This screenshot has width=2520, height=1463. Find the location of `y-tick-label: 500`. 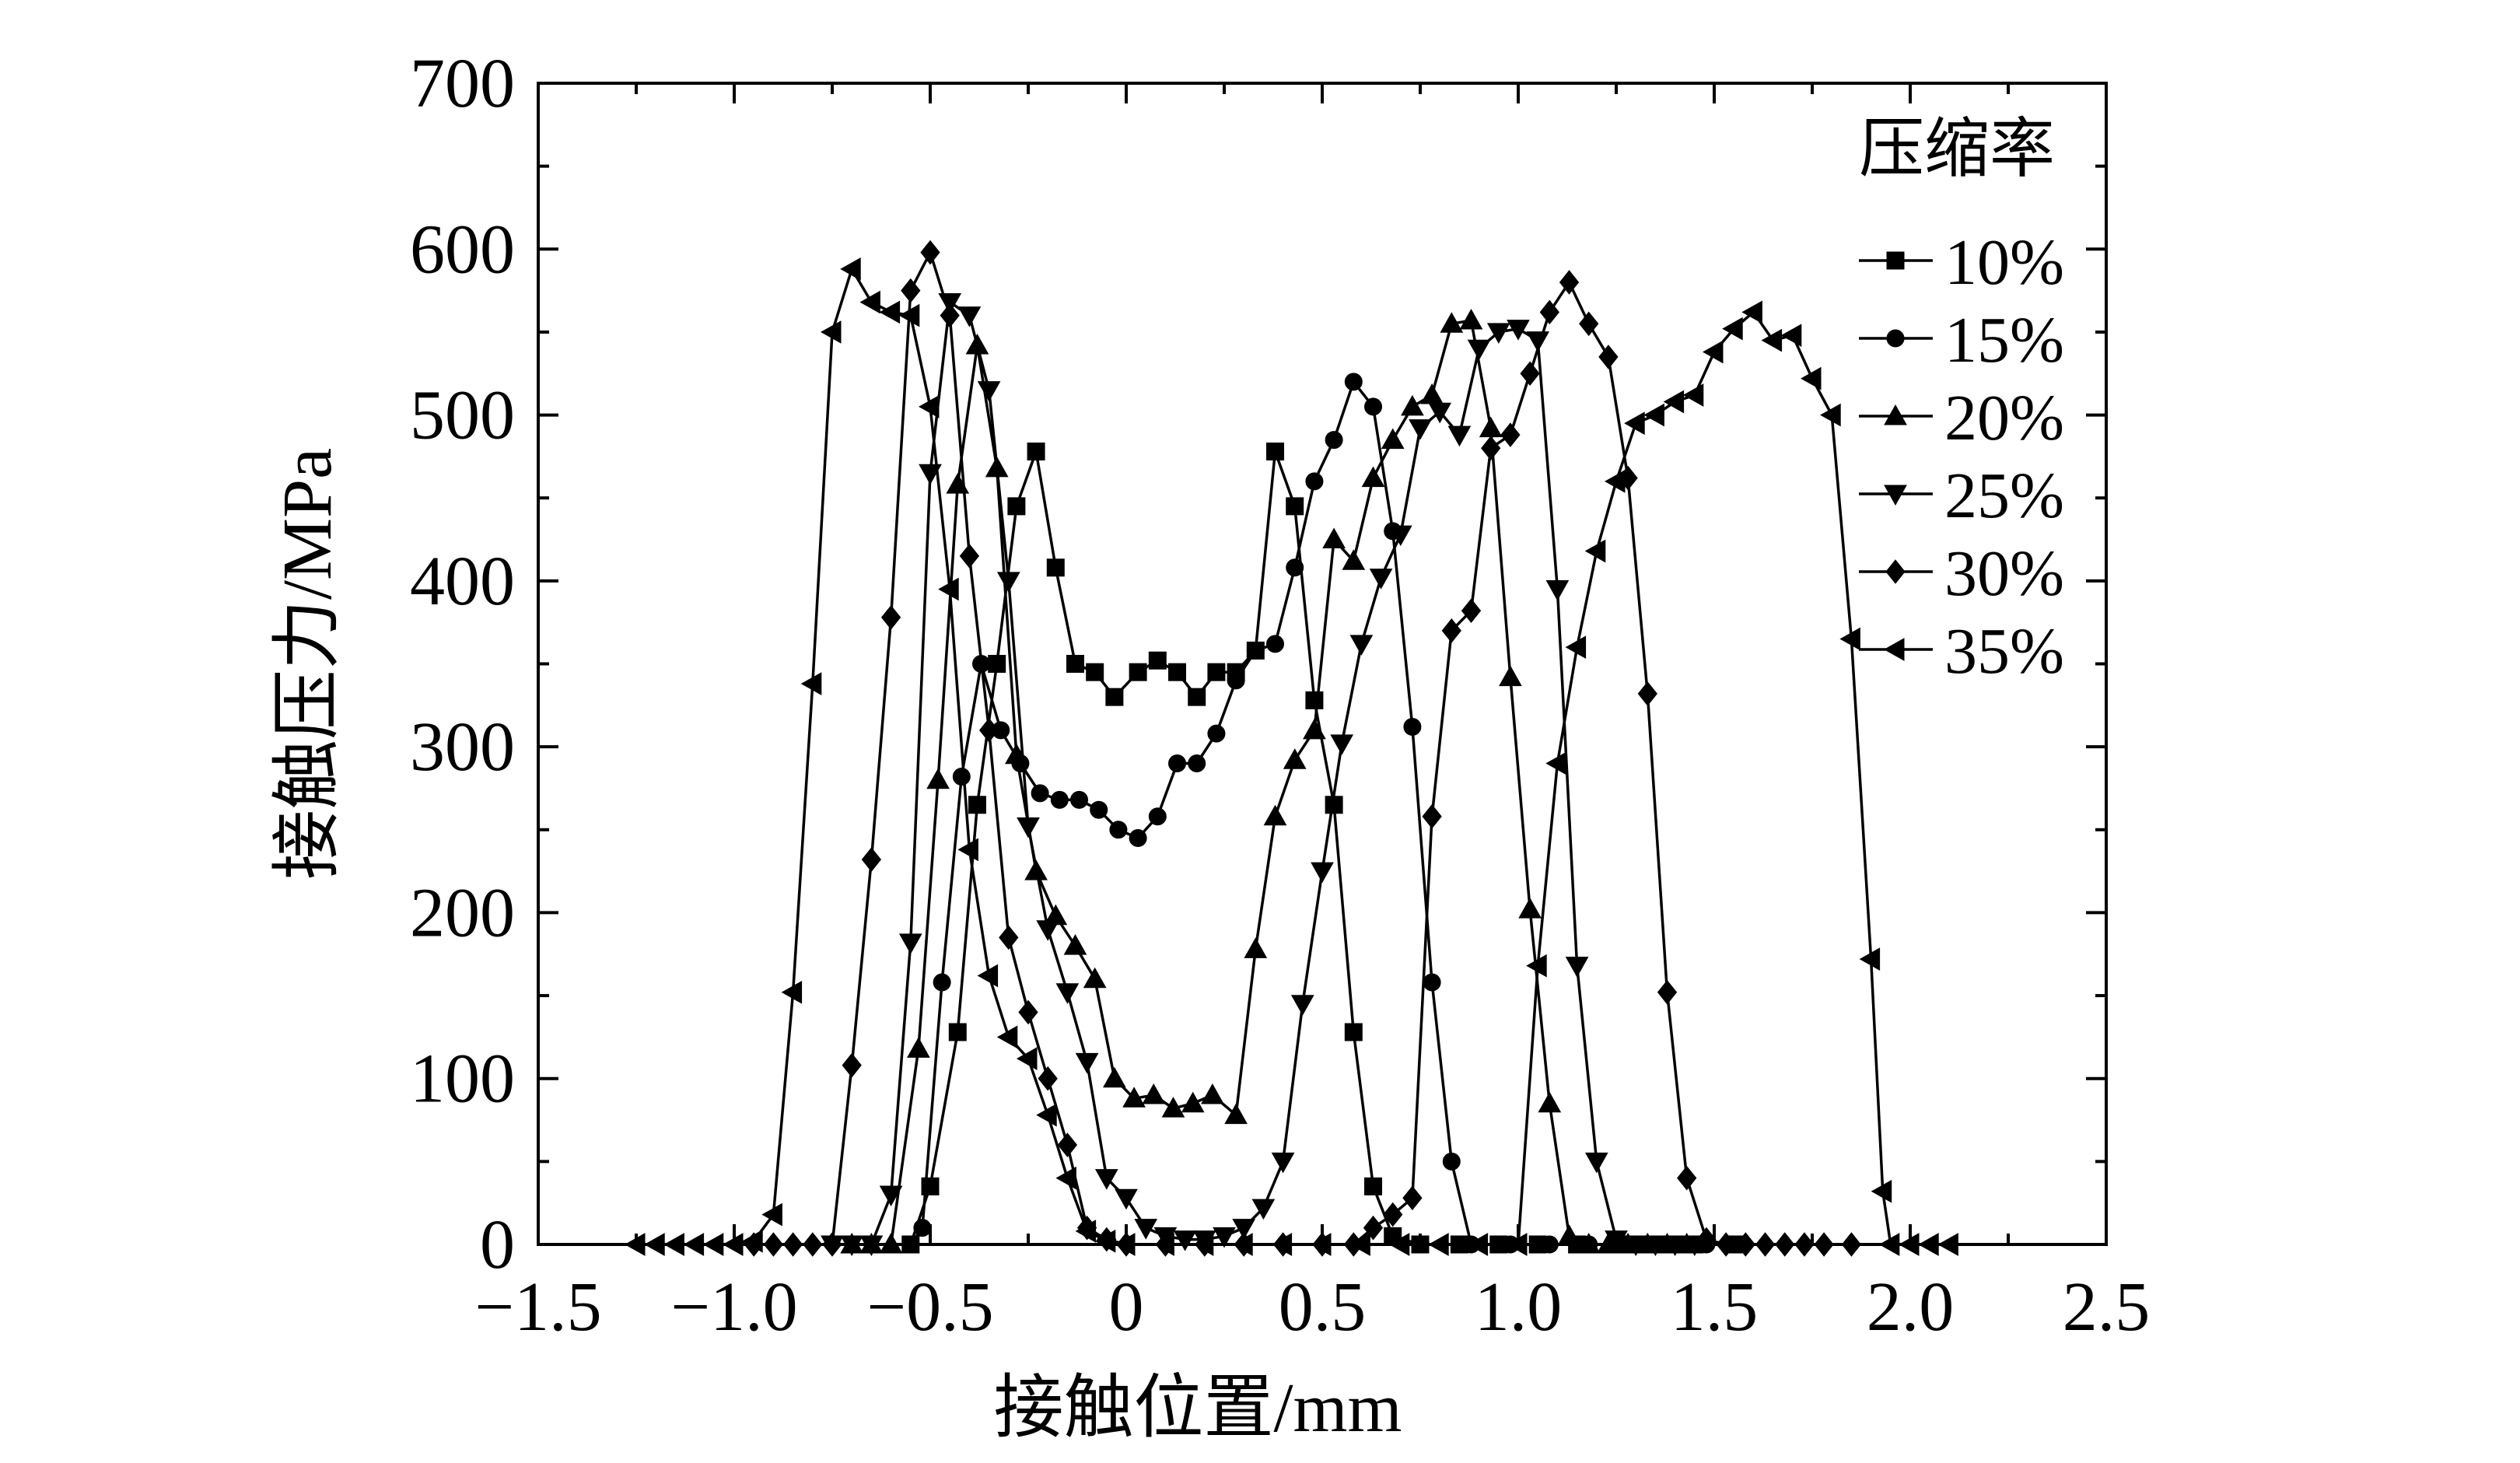

y-tick-label: 500 is located at coordinates (463, 416).